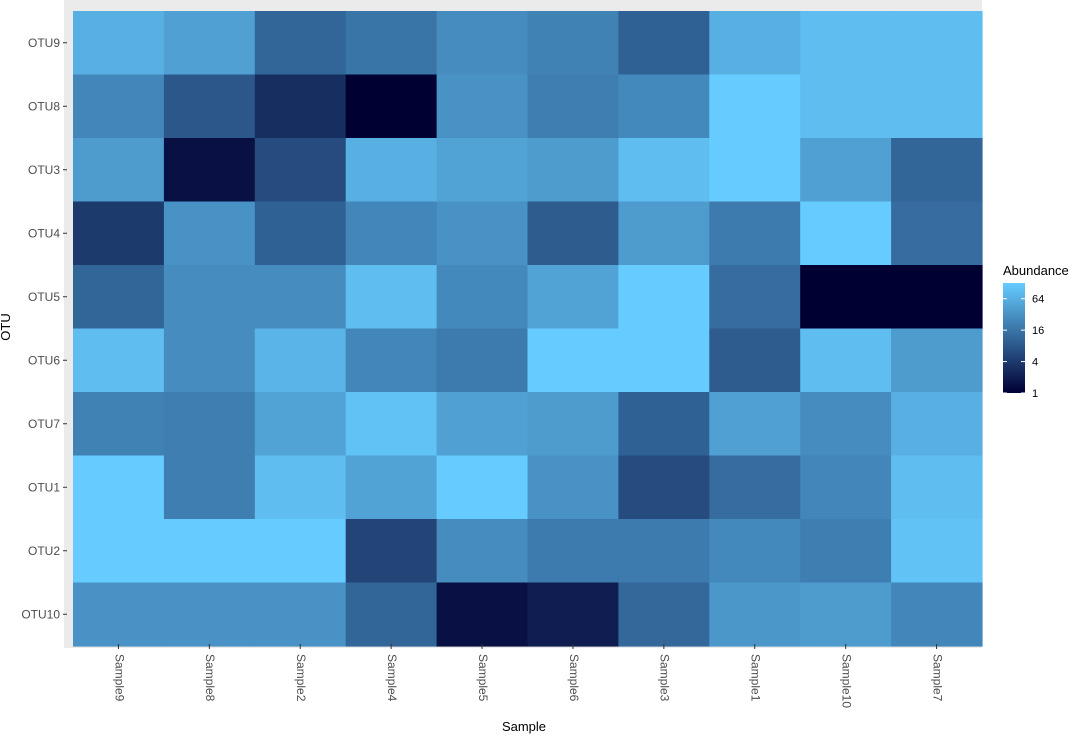 The image size is (1080, 739). Describe the element at coordinates (392, 678) in the screenshot. I see `x-tick-label: Sample4` at that location.